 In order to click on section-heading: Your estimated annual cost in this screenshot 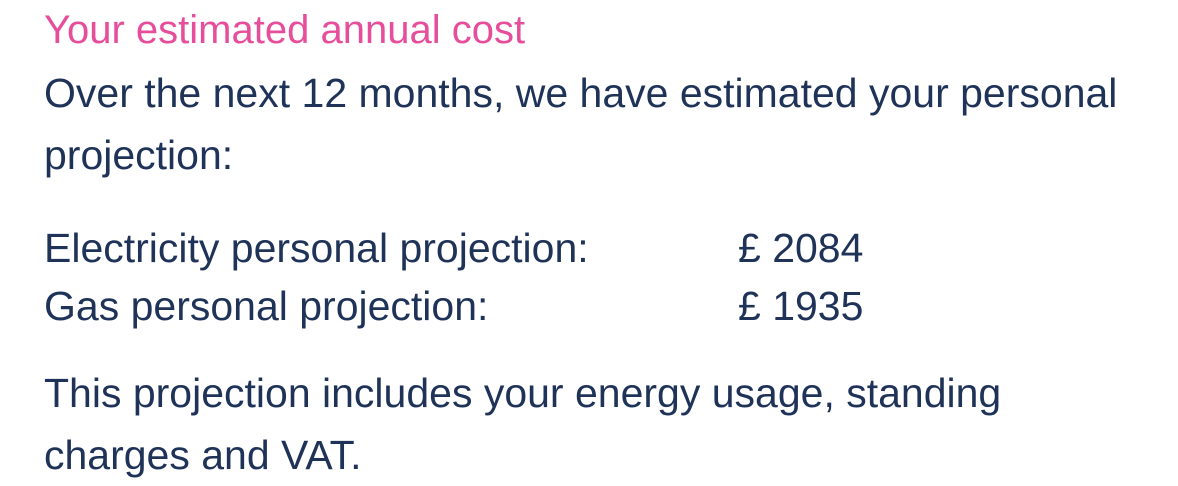, I will do `click(285, 30)`.